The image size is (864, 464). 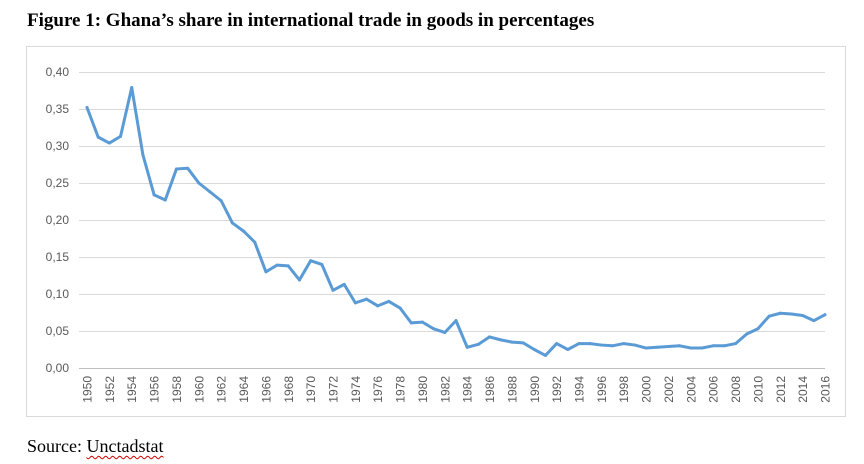 What do you see at coordinates (155, 389) in the screenshot?
I see `x-tick-label: 1956` at bounding box center [155, 389].